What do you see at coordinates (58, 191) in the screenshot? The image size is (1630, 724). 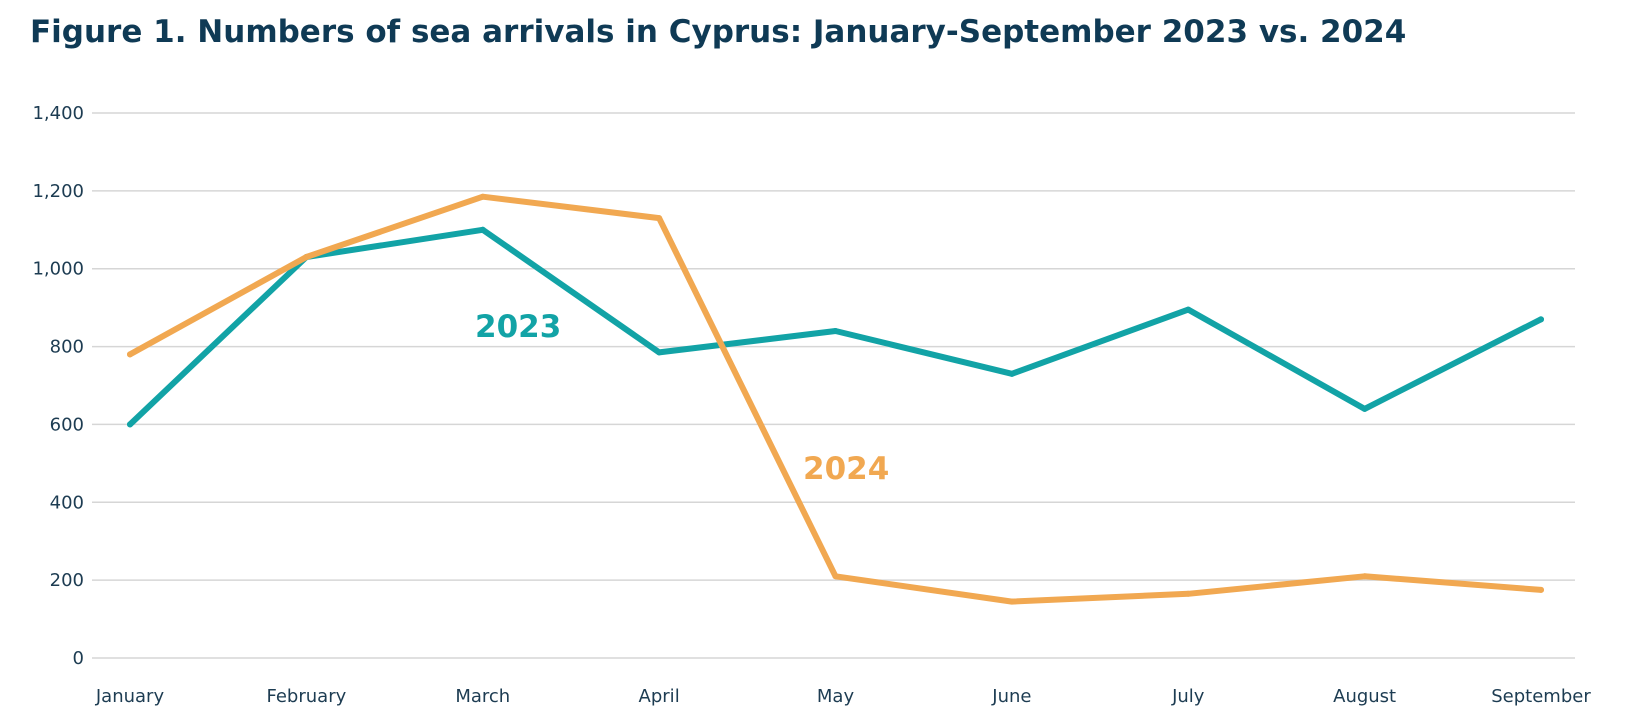 I see `y-tick-label: 1,200` at bounding box center [58, 191].